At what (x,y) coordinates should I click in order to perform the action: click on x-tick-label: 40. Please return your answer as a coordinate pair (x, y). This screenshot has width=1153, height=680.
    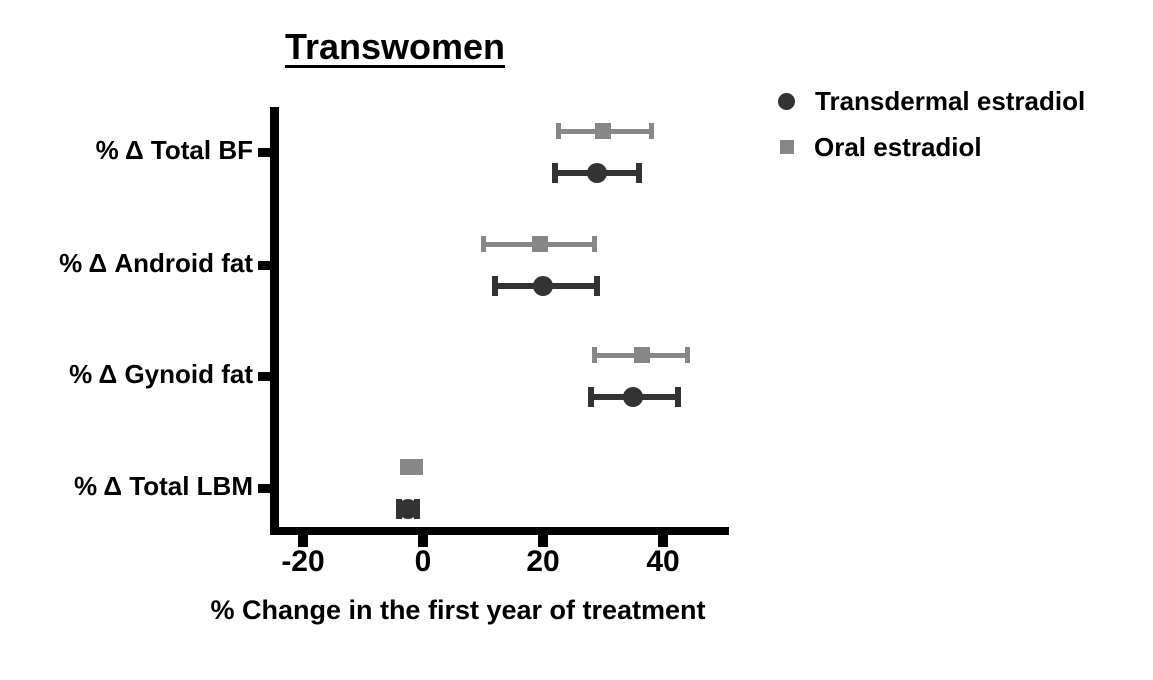
    Looking at the image, I should click on (663, 561).